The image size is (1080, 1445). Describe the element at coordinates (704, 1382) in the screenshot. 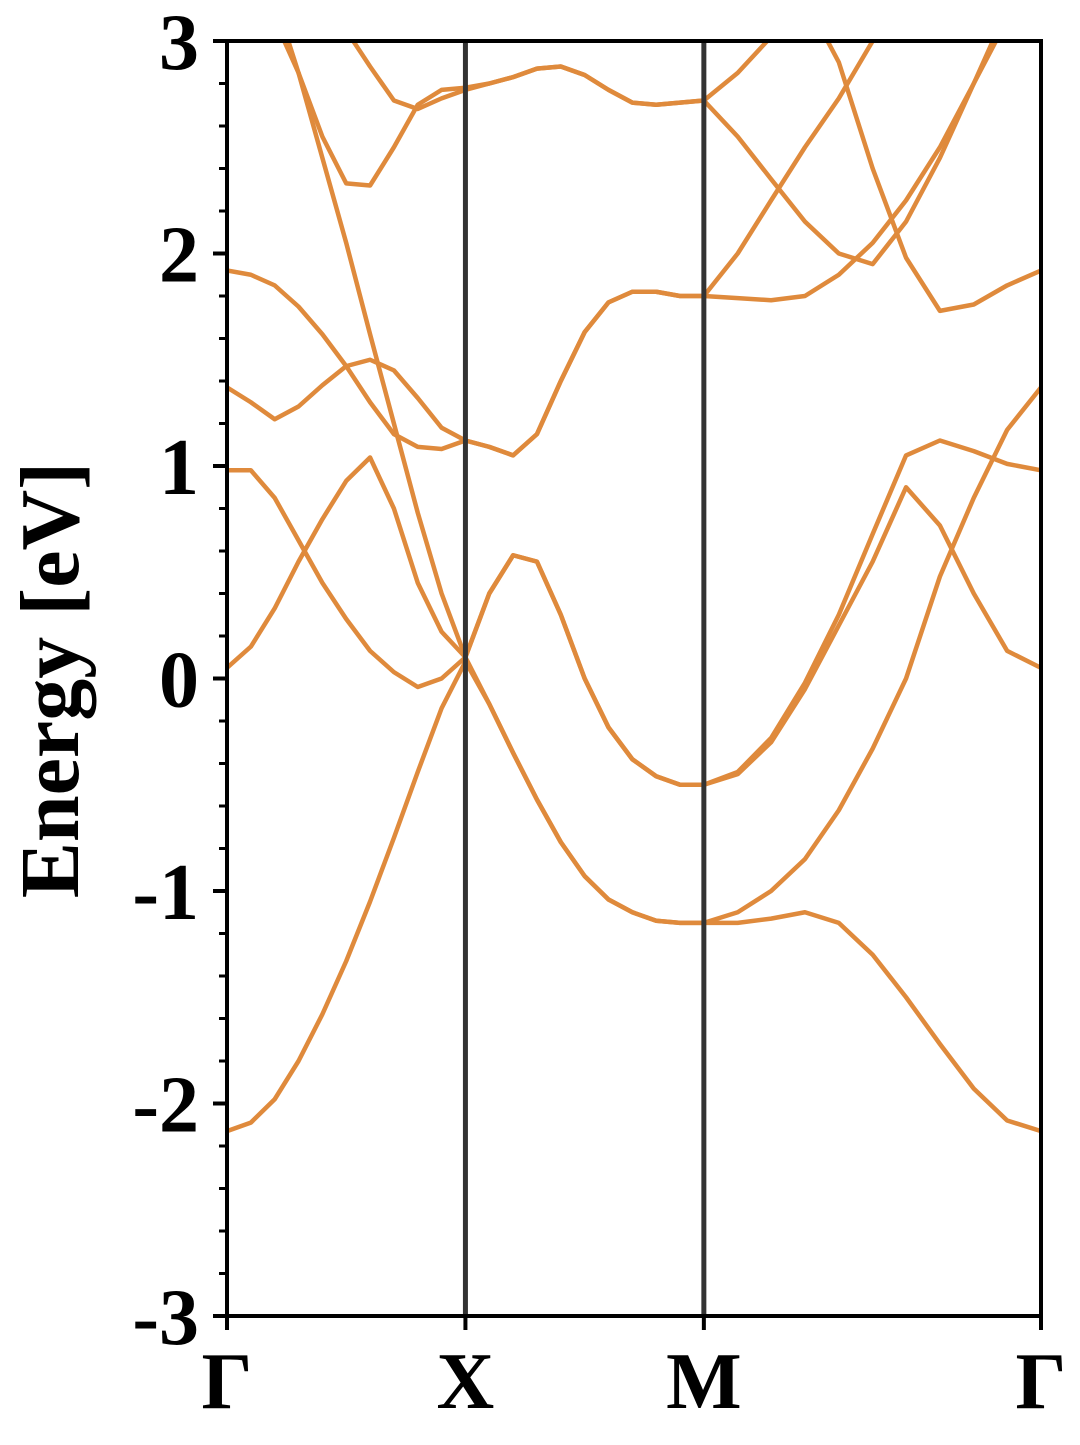

I see `x-tick-label: M` at that location.